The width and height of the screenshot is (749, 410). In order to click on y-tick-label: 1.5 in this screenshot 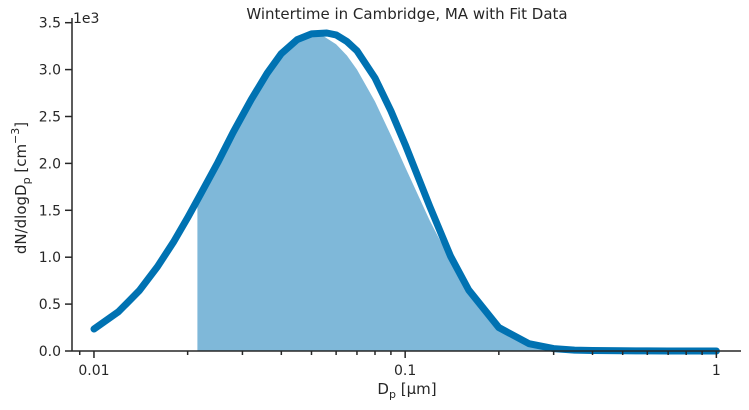, I will do `click(50, 211)`.